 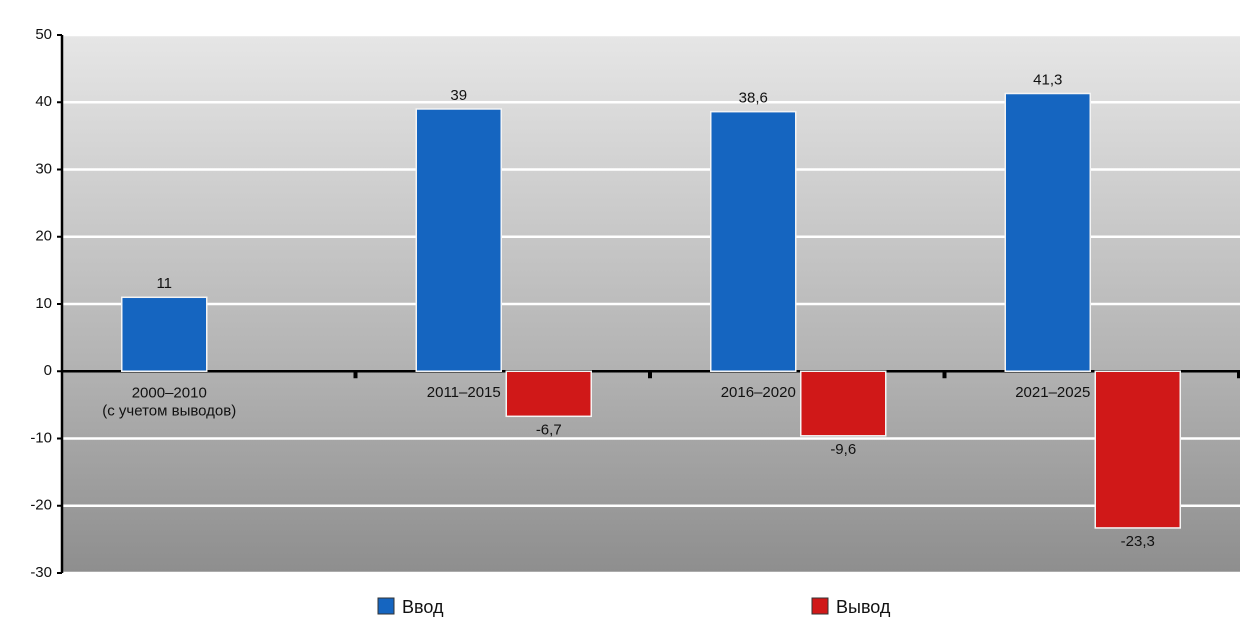 What do you see at coordinates (549, 429) in the screenshot?
I see `data-label: -6,7` at bounding box center [549, 429].